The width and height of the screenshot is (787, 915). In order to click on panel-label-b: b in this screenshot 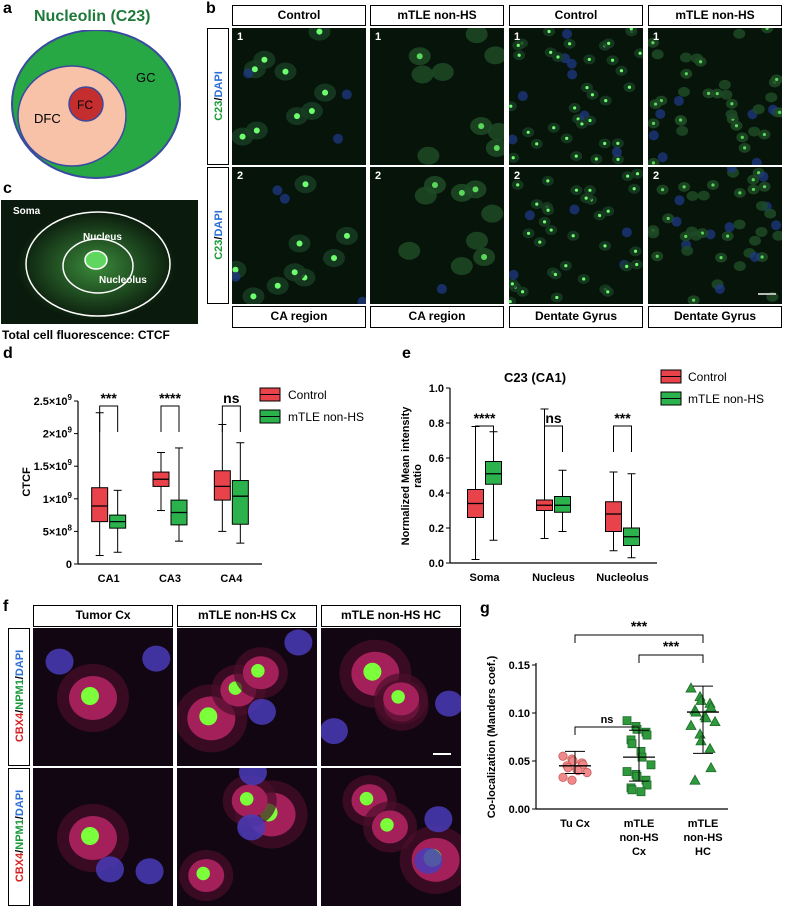, I will do `click(211, 8)`.